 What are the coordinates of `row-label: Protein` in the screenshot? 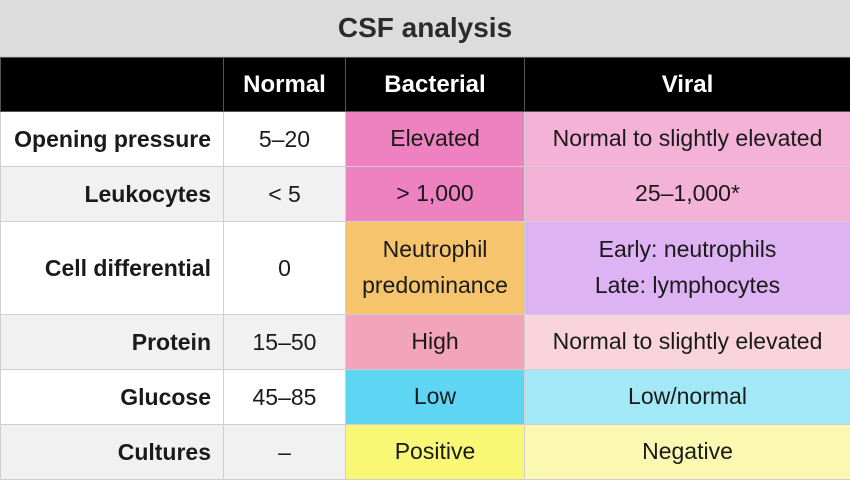 It's located at (112, 342).